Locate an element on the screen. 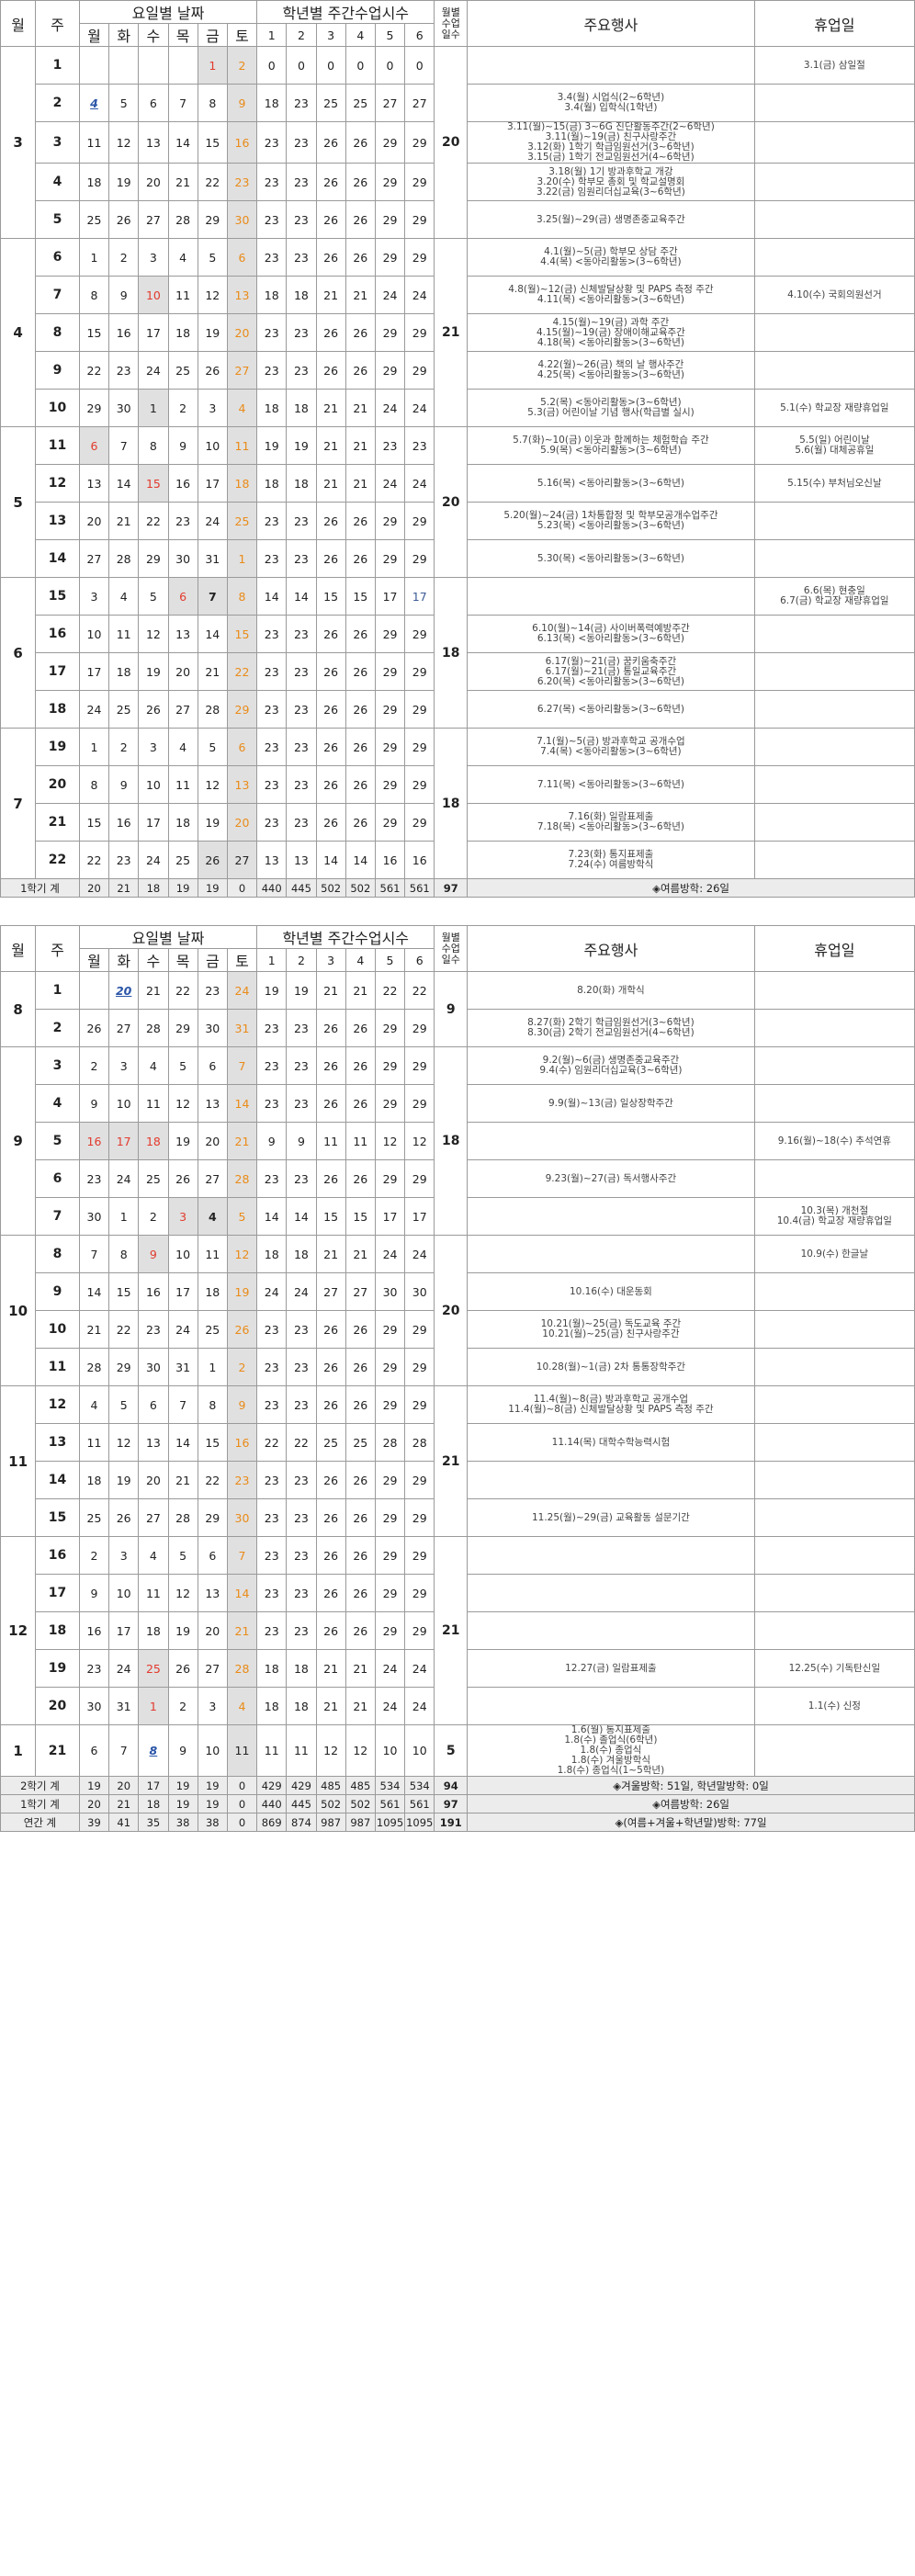 The image size is (915, 2576). date-cell: 18 is located at coordinates (94, 182).